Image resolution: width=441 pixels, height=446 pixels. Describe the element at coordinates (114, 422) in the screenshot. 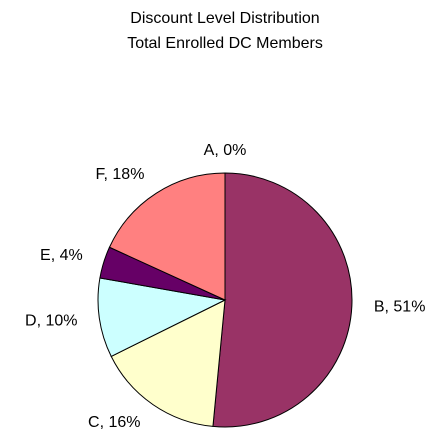

I see `data-label: C, 16%` at that location.